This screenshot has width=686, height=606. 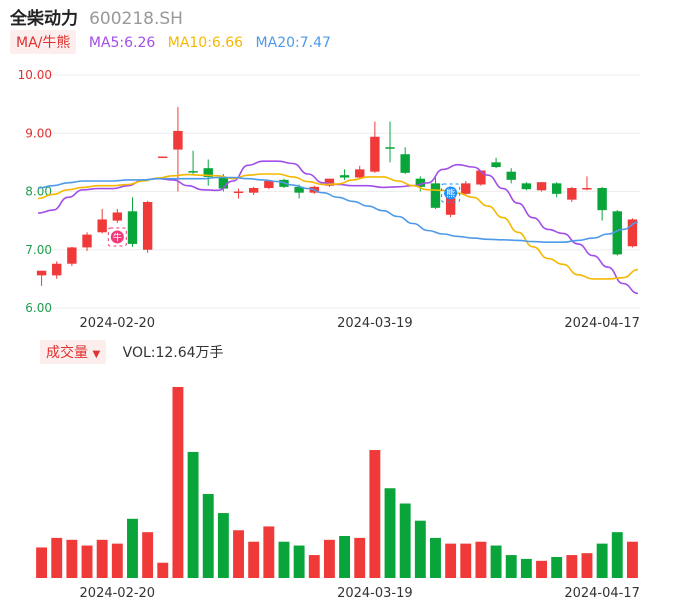 I want to click on signal-markers: 牛熊, so click(x=284, y=215).